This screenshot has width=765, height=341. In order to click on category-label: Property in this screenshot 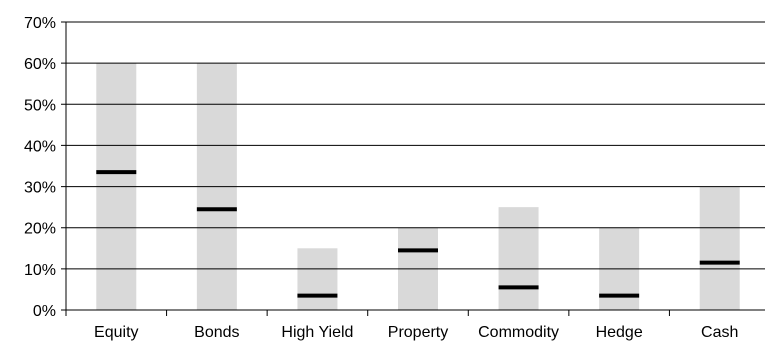, I will do `click(418, 332)`.